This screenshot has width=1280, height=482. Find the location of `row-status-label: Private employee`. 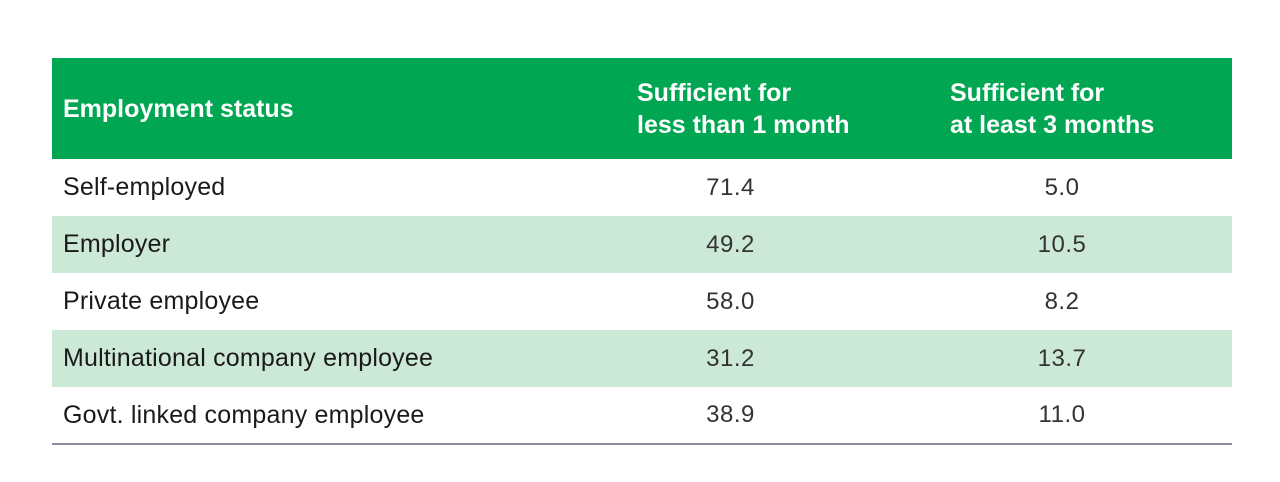

row-status-label: Private employee is located at coordinates (161, 301).